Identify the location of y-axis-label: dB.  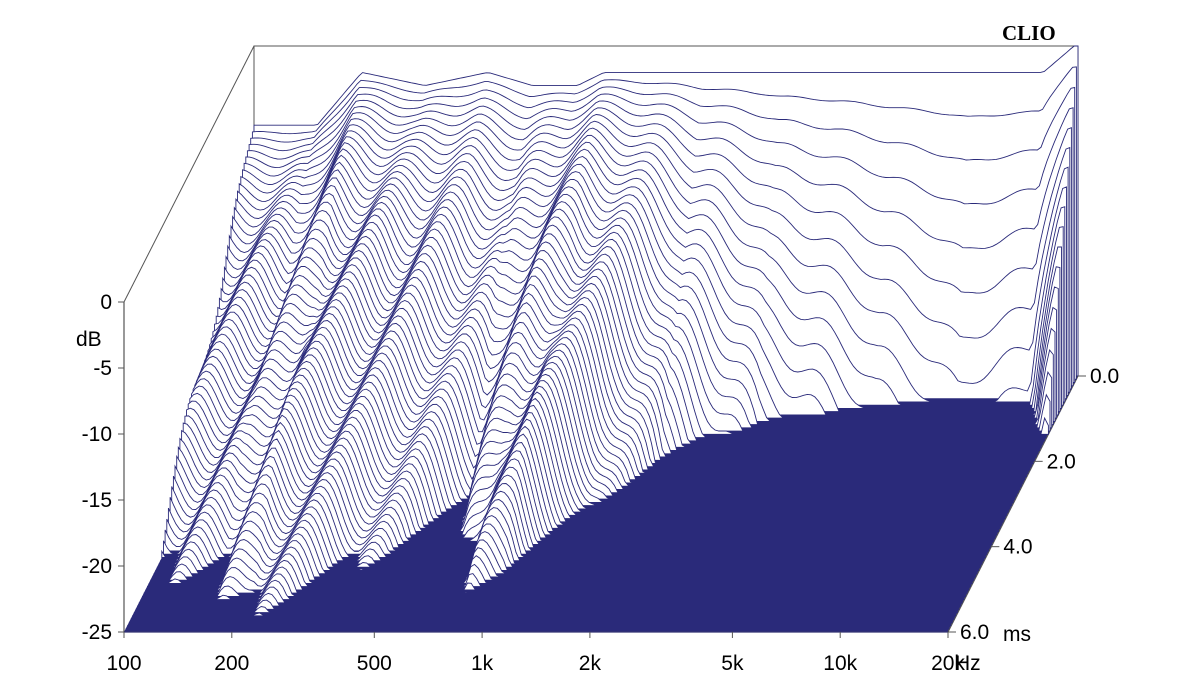
(89, 339).